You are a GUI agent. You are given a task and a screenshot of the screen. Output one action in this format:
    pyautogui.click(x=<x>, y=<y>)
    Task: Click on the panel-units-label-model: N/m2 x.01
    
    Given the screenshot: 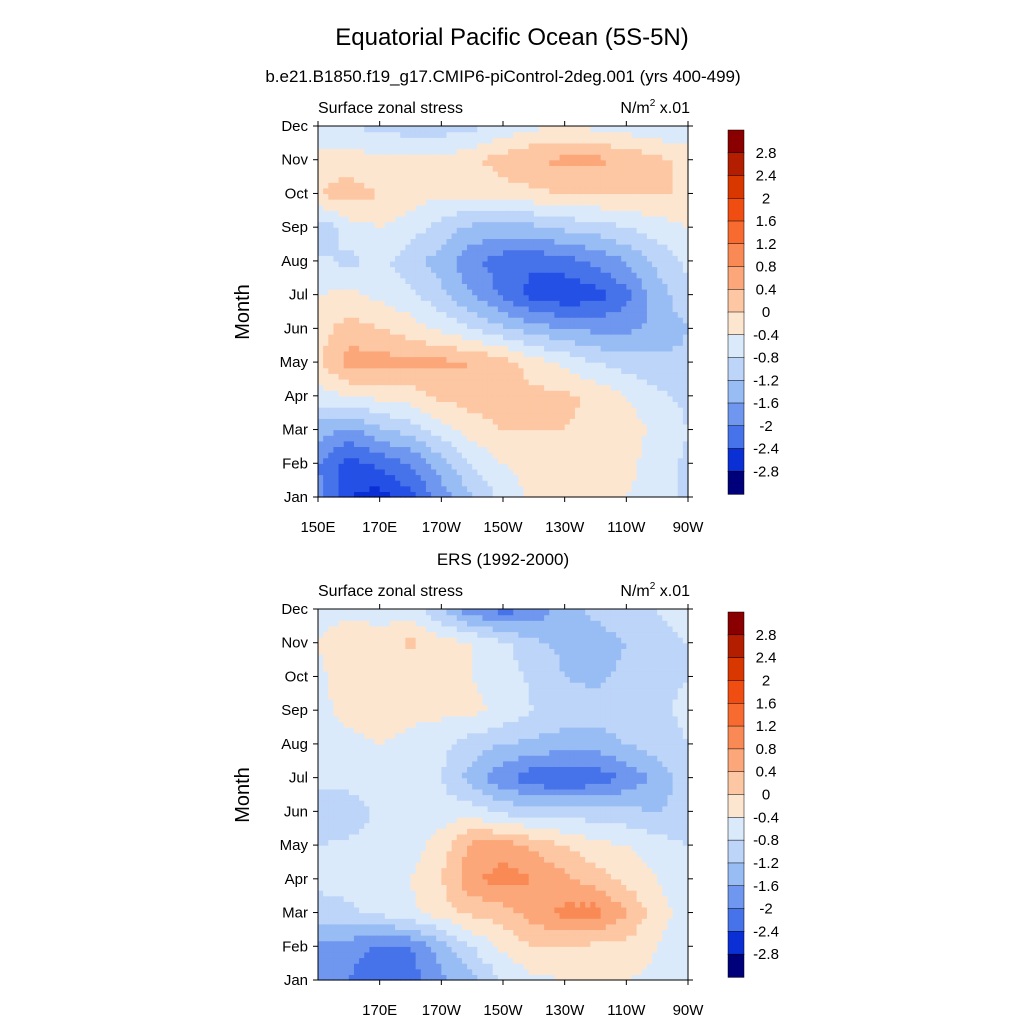 What is the action you would take?
    pyautogui.click(x=655, y=107)
    